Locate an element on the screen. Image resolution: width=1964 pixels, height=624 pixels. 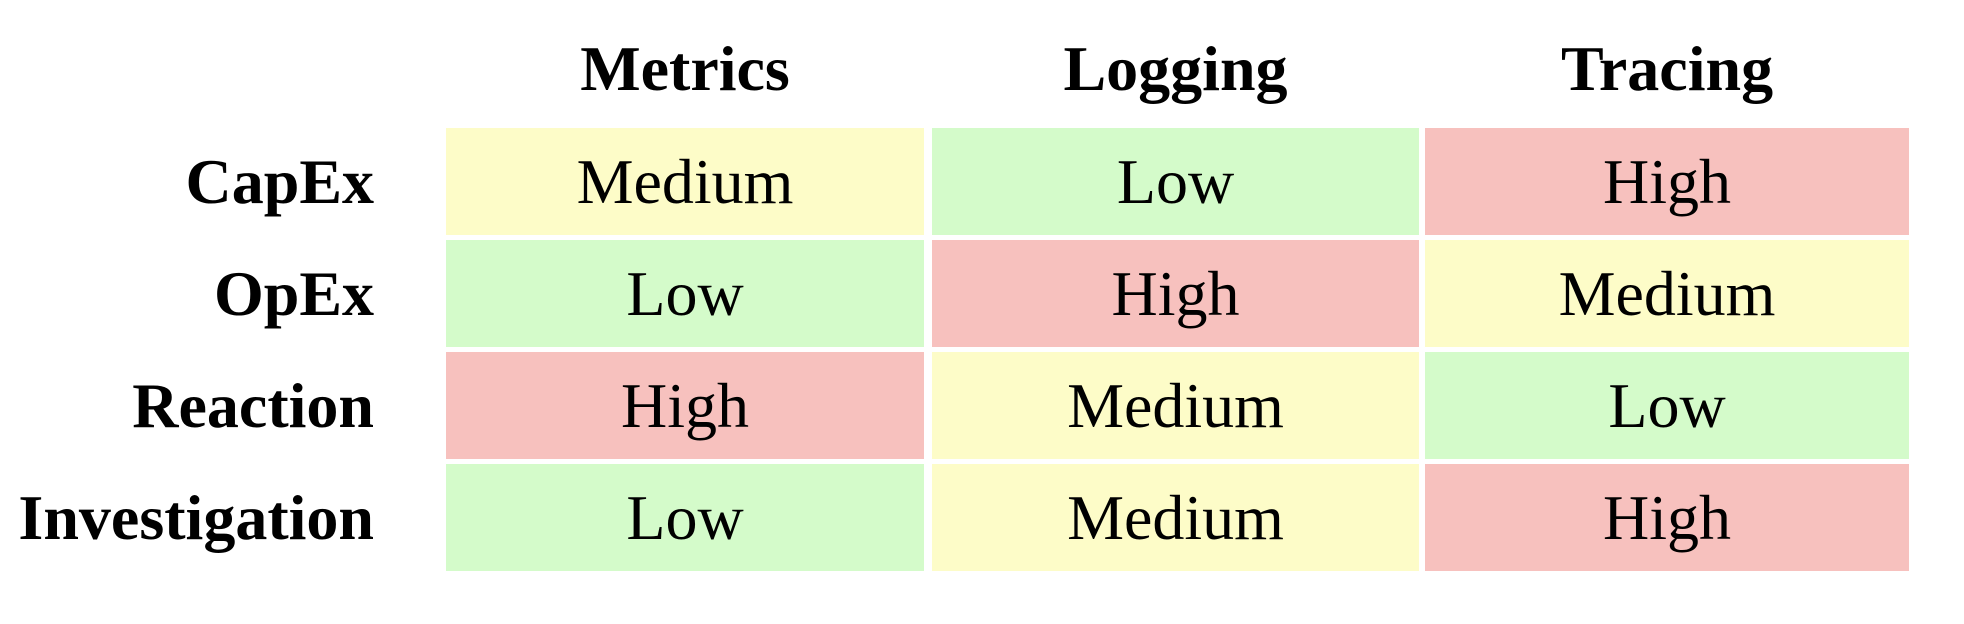
cell-reaction-logging: Medium is located at coordinates (1175, 405).